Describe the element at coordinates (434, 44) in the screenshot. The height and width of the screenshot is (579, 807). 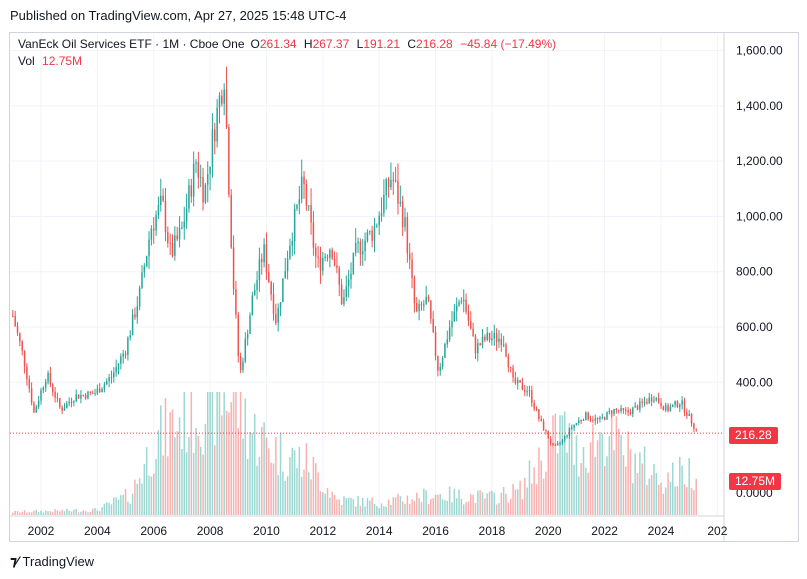
I see `close-value: 216.28` at that location.